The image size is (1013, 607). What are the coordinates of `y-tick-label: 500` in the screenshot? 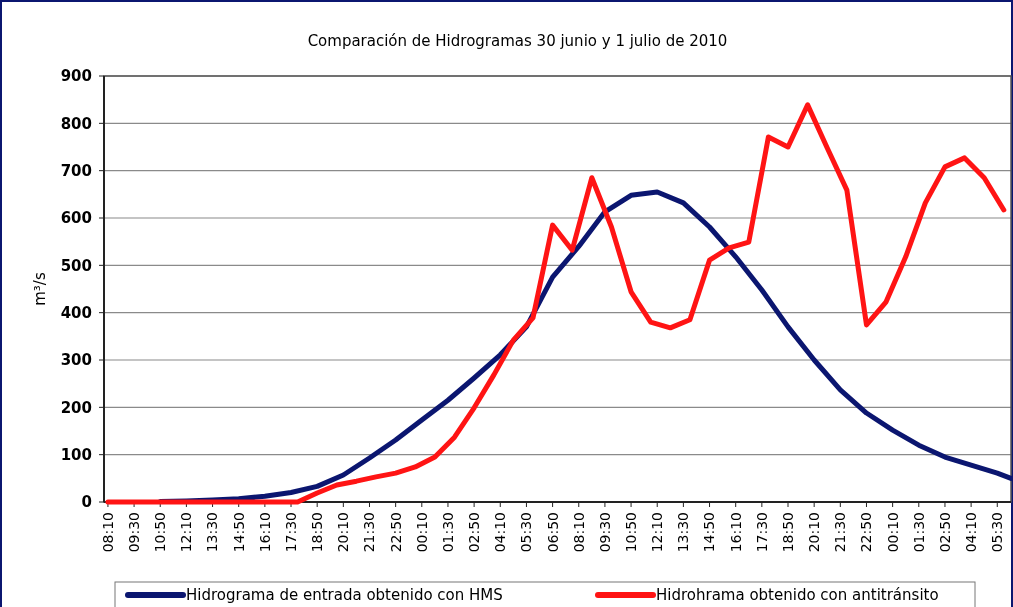 It's located at (76, 265).